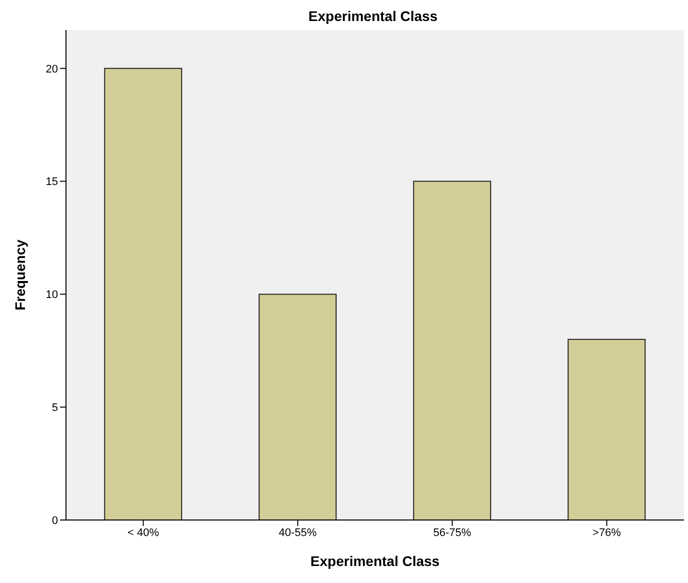 This screenshot has width=688, height=583. I want to click on y-tick-label: 20, so click(52, 69).